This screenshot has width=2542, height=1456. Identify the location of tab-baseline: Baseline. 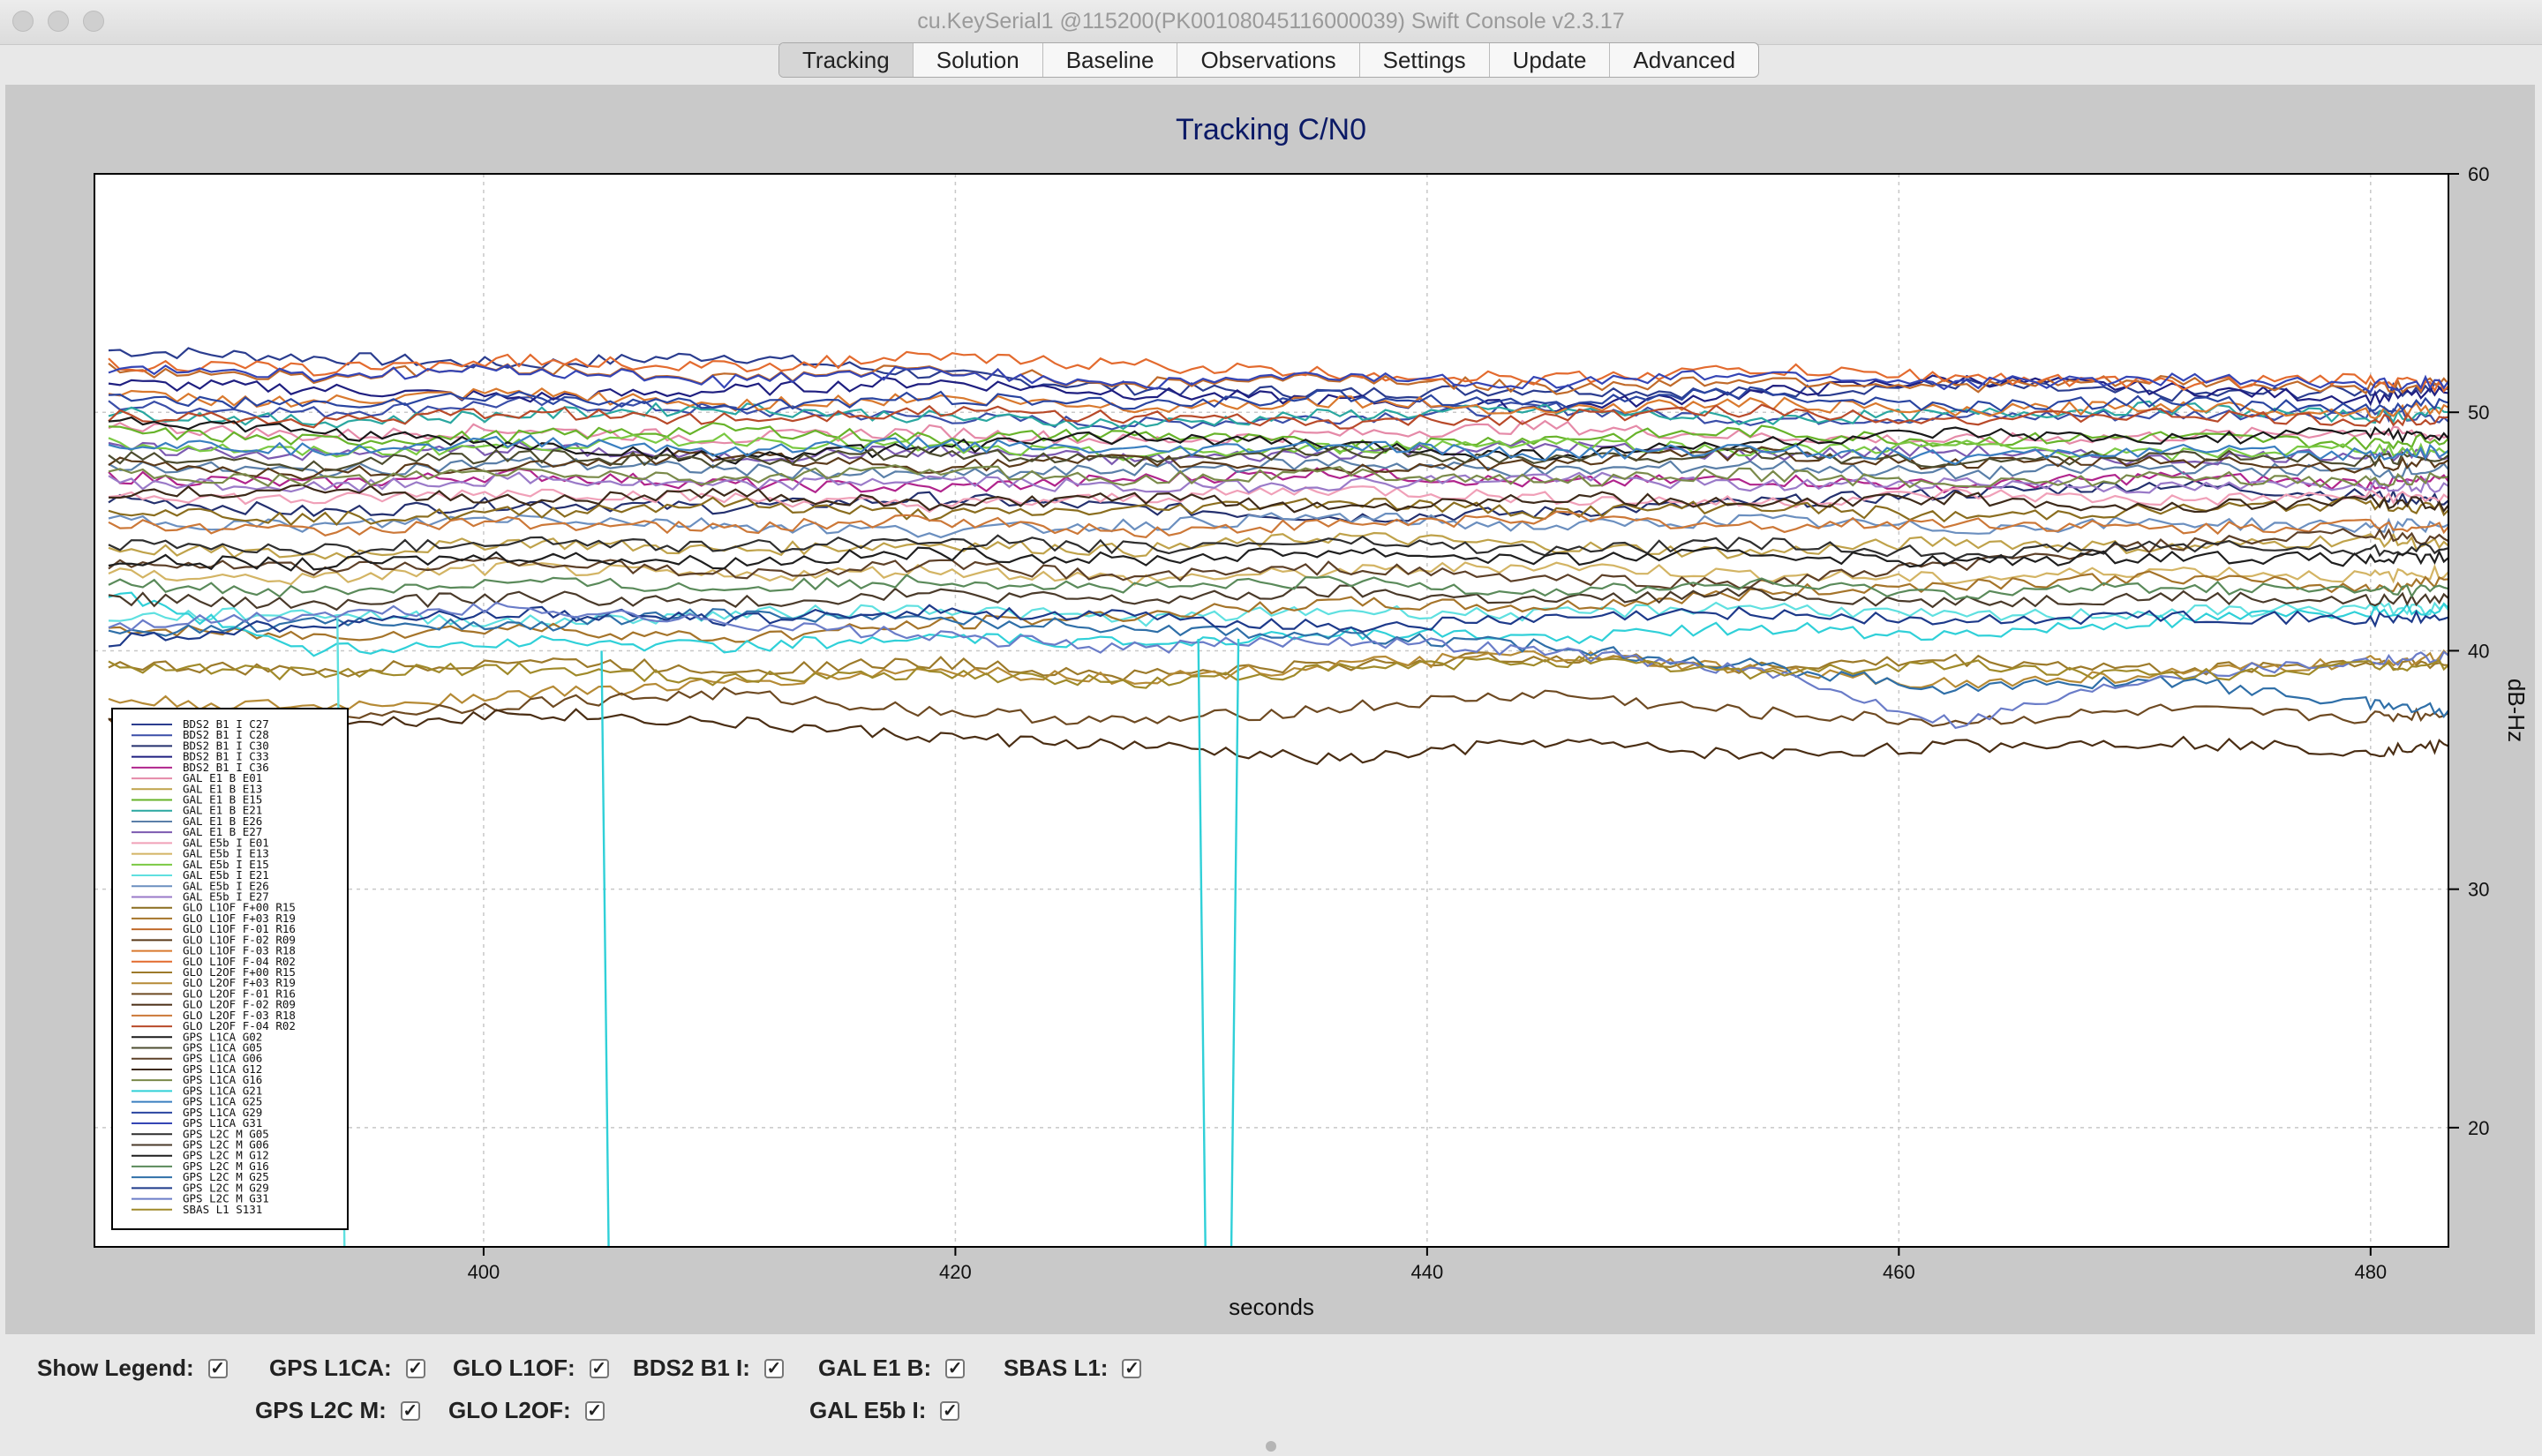
(1110, 60).